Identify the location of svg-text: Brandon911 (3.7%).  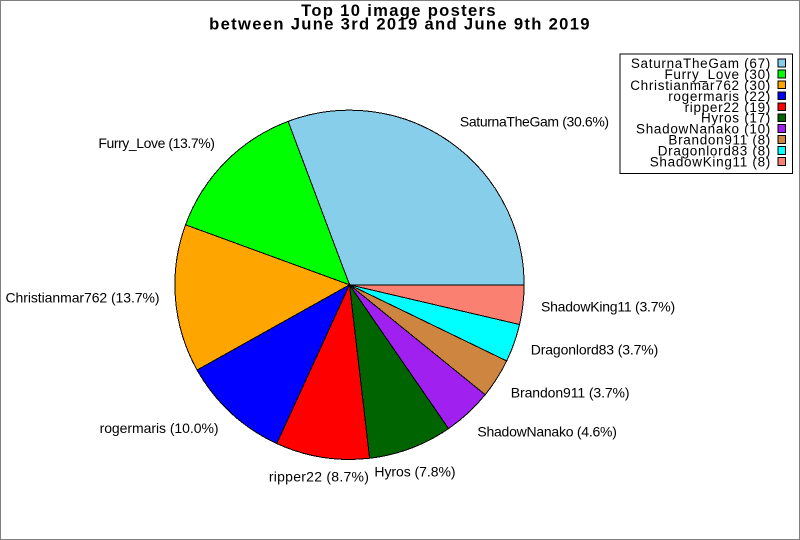
(570, 392).